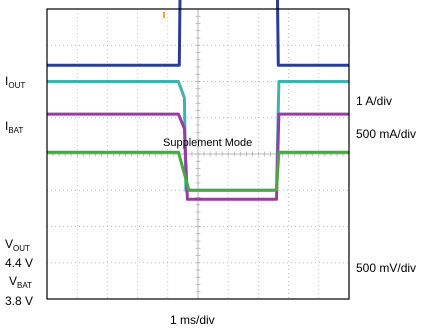 The image size is (429, 329). I want to click on vout-level-label: 4.4 V, so click(19, 263).